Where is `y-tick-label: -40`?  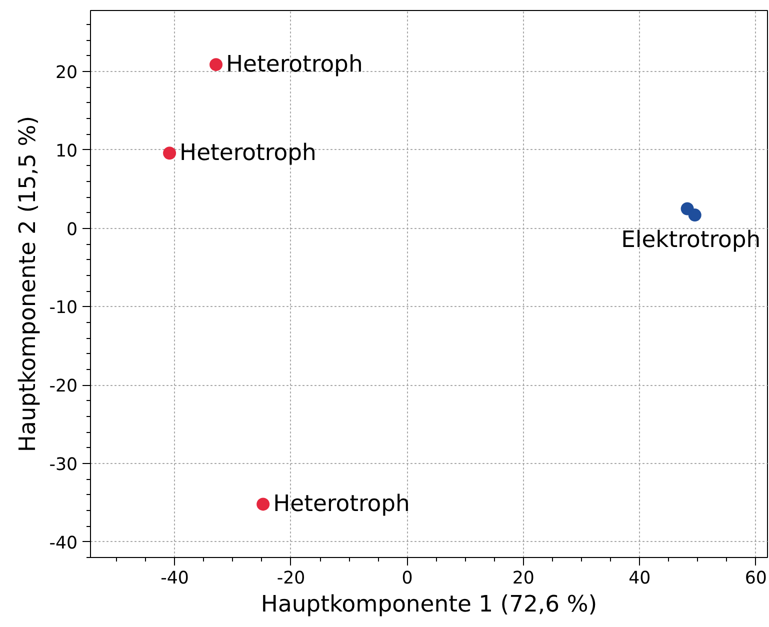
y-tick-label: -40 is located at coordinates (63, 543).